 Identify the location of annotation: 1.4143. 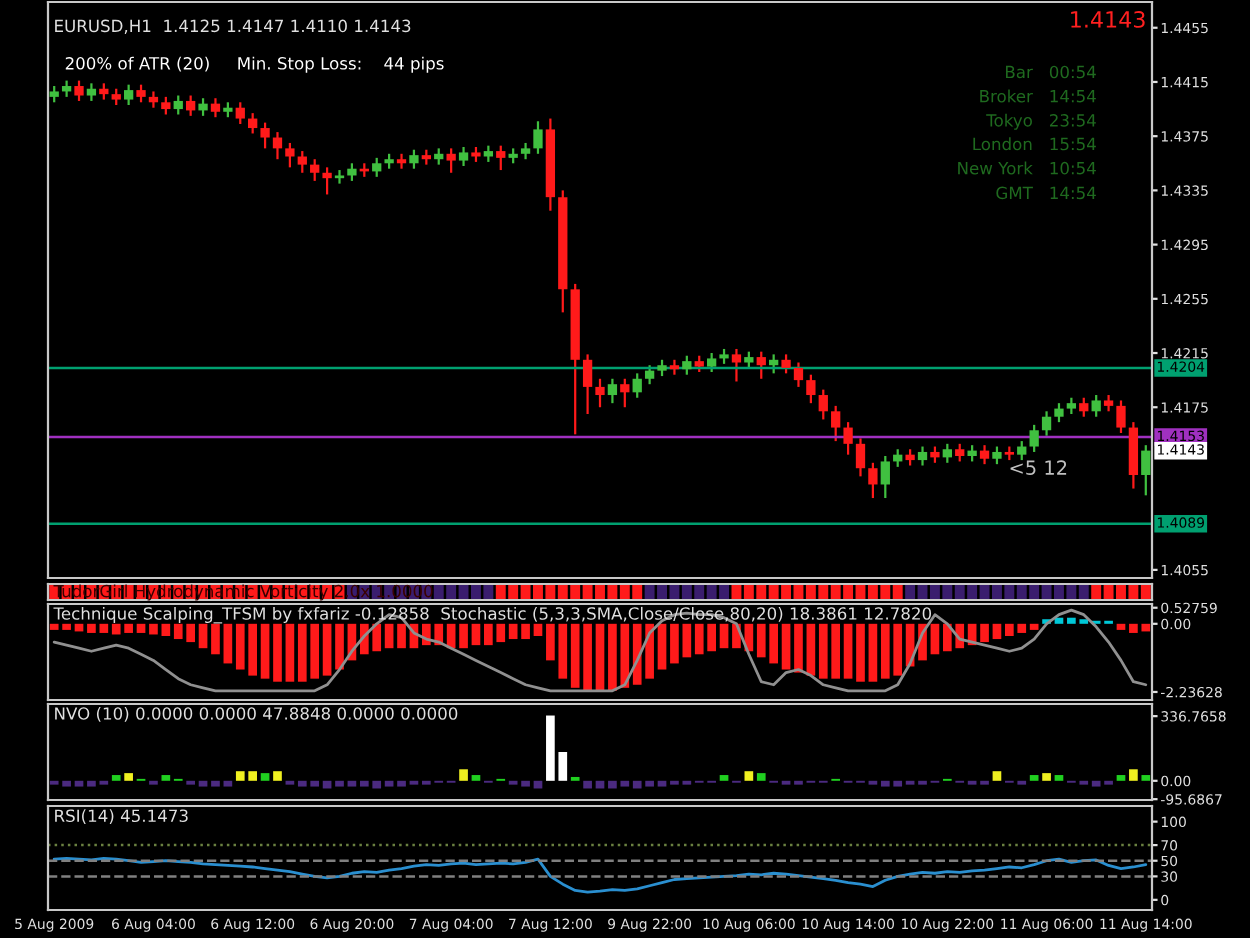
(1108, 19).